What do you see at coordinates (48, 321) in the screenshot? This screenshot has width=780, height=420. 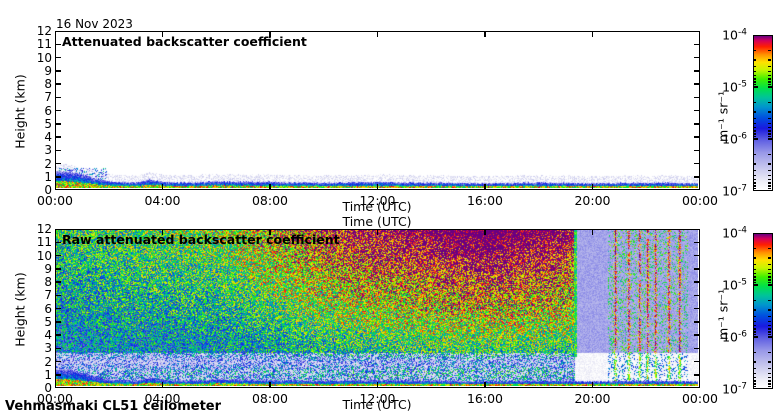 I see `y-tick-label: 5` at bounding box center [48, 321].